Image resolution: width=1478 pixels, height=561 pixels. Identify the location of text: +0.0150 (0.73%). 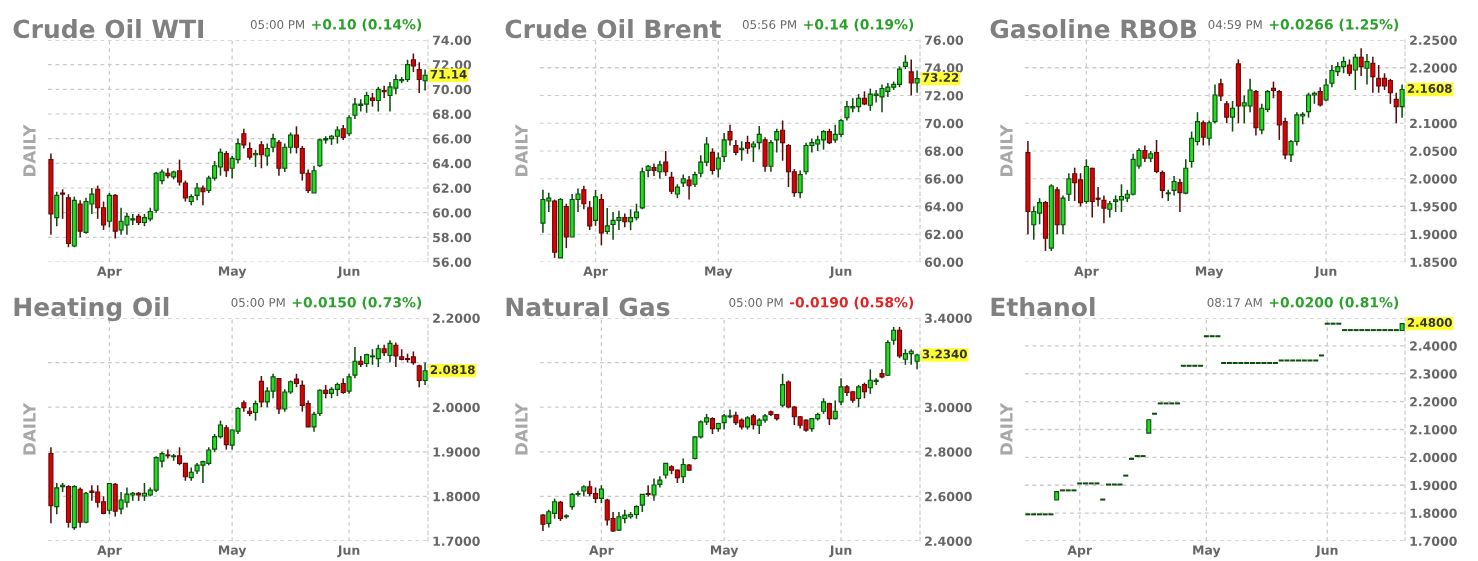
(357, 303).